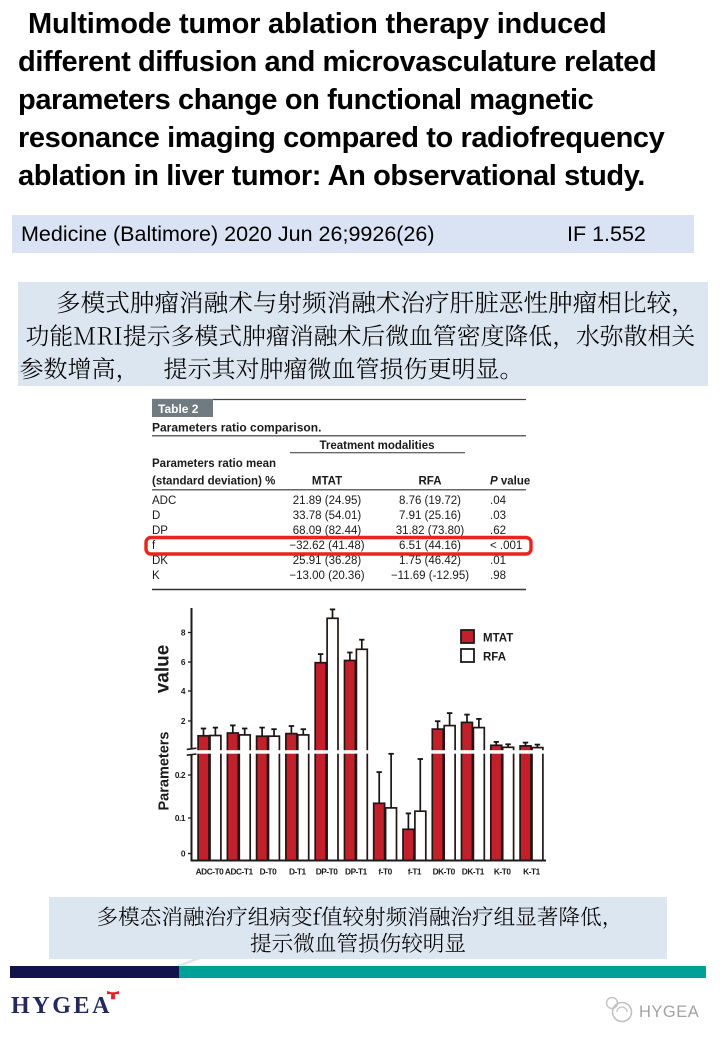 The width and height of the screenshot is (720, 1040). What do you see at coordinates (154, 546) in the screenshot?
I see `svg-text: f` at bounding box center [154, 546].